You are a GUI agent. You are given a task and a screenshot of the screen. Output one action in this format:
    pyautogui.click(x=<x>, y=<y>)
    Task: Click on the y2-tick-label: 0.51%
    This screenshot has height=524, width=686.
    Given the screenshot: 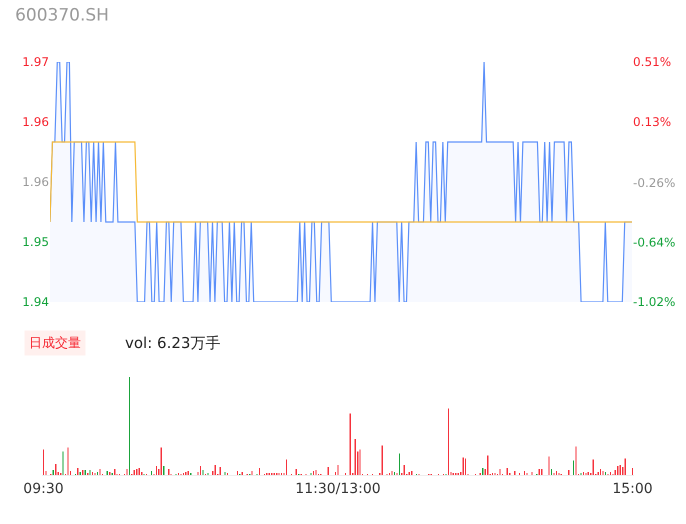 What is the action you would take?
    pyautogui.click(x=652, y=62)
    